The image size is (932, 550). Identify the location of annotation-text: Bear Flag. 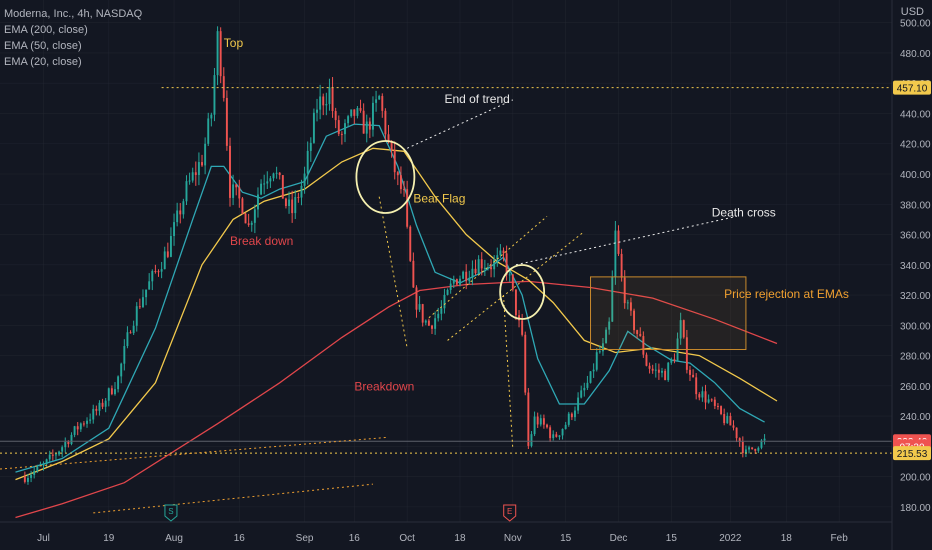
(439, 199).